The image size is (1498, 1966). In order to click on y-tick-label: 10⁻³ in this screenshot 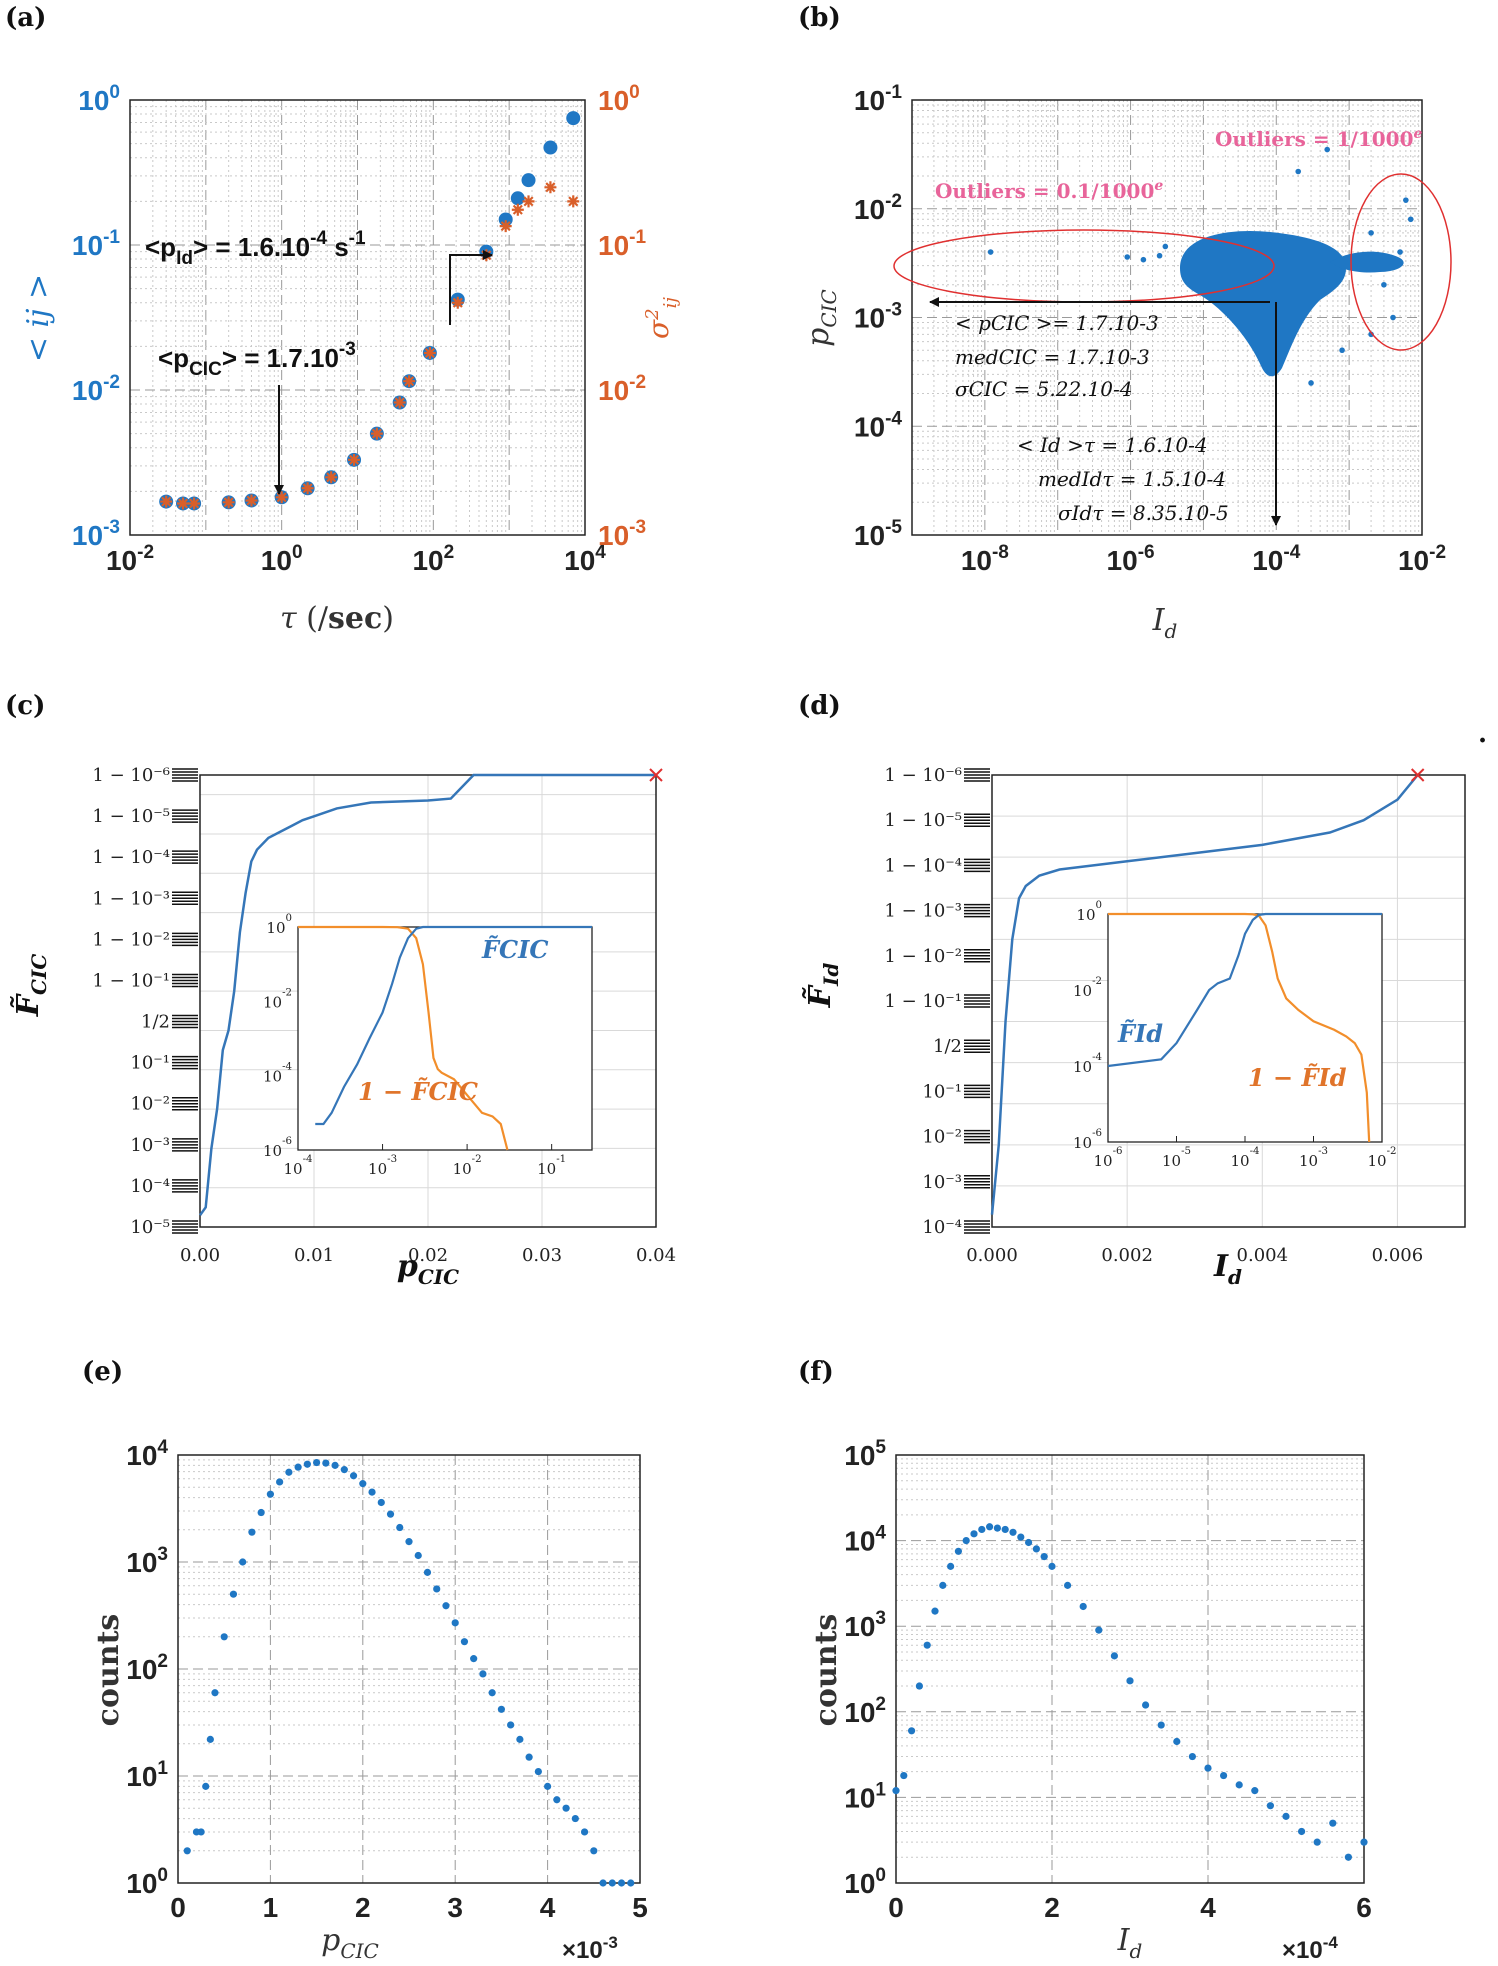, I will do `click(150, 1145)`.